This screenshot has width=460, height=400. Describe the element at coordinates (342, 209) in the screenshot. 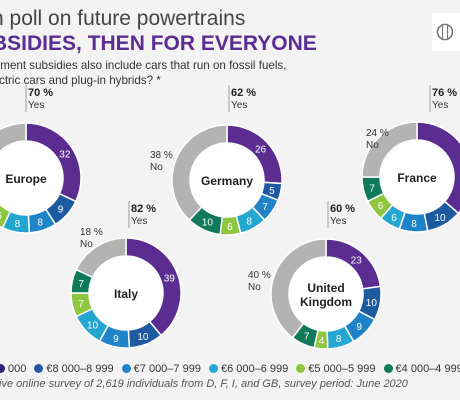

I see `yes-percent-label: 60 %` at that location.